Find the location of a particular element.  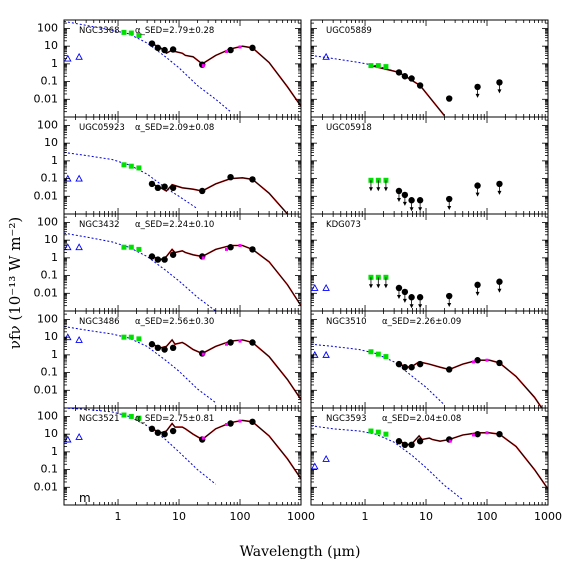

x-tick-label: 100 is located at coordinates (240, 516).